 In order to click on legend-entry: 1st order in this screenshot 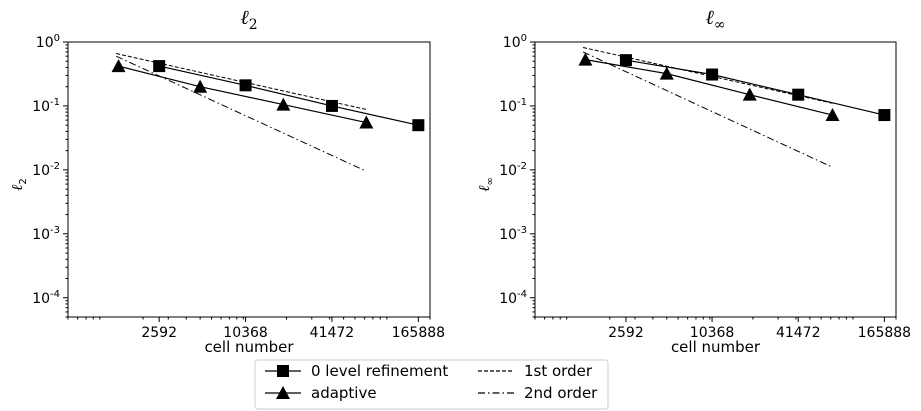, I will do `click(535, 371)`.